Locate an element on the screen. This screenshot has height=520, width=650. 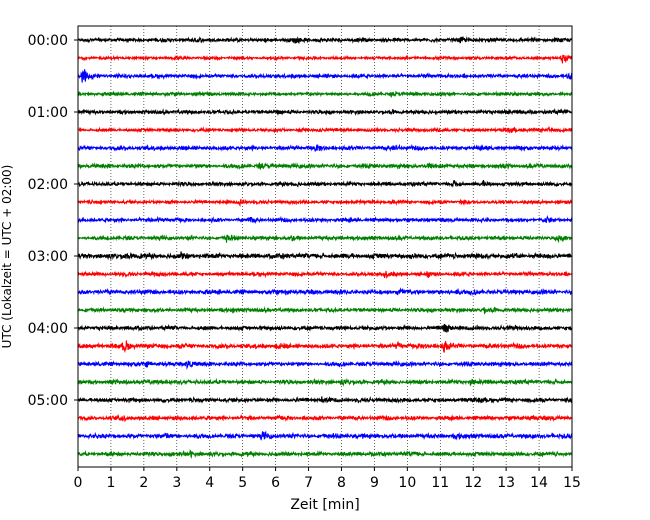
x-tick-label: 5 is located at coordinates (242, 483).